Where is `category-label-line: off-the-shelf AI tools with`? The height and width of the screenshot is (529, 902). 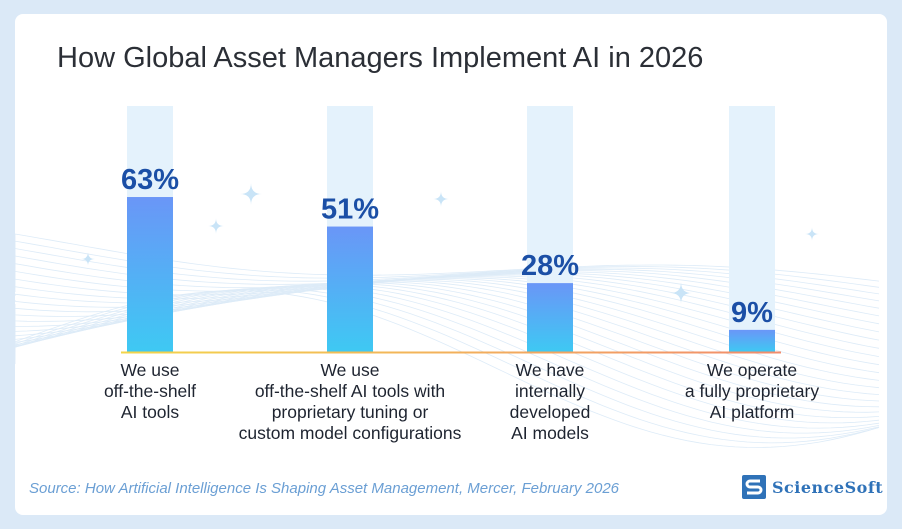
category-label-line: off-the-shelf AI tools with is located at coordinates (350, 391).